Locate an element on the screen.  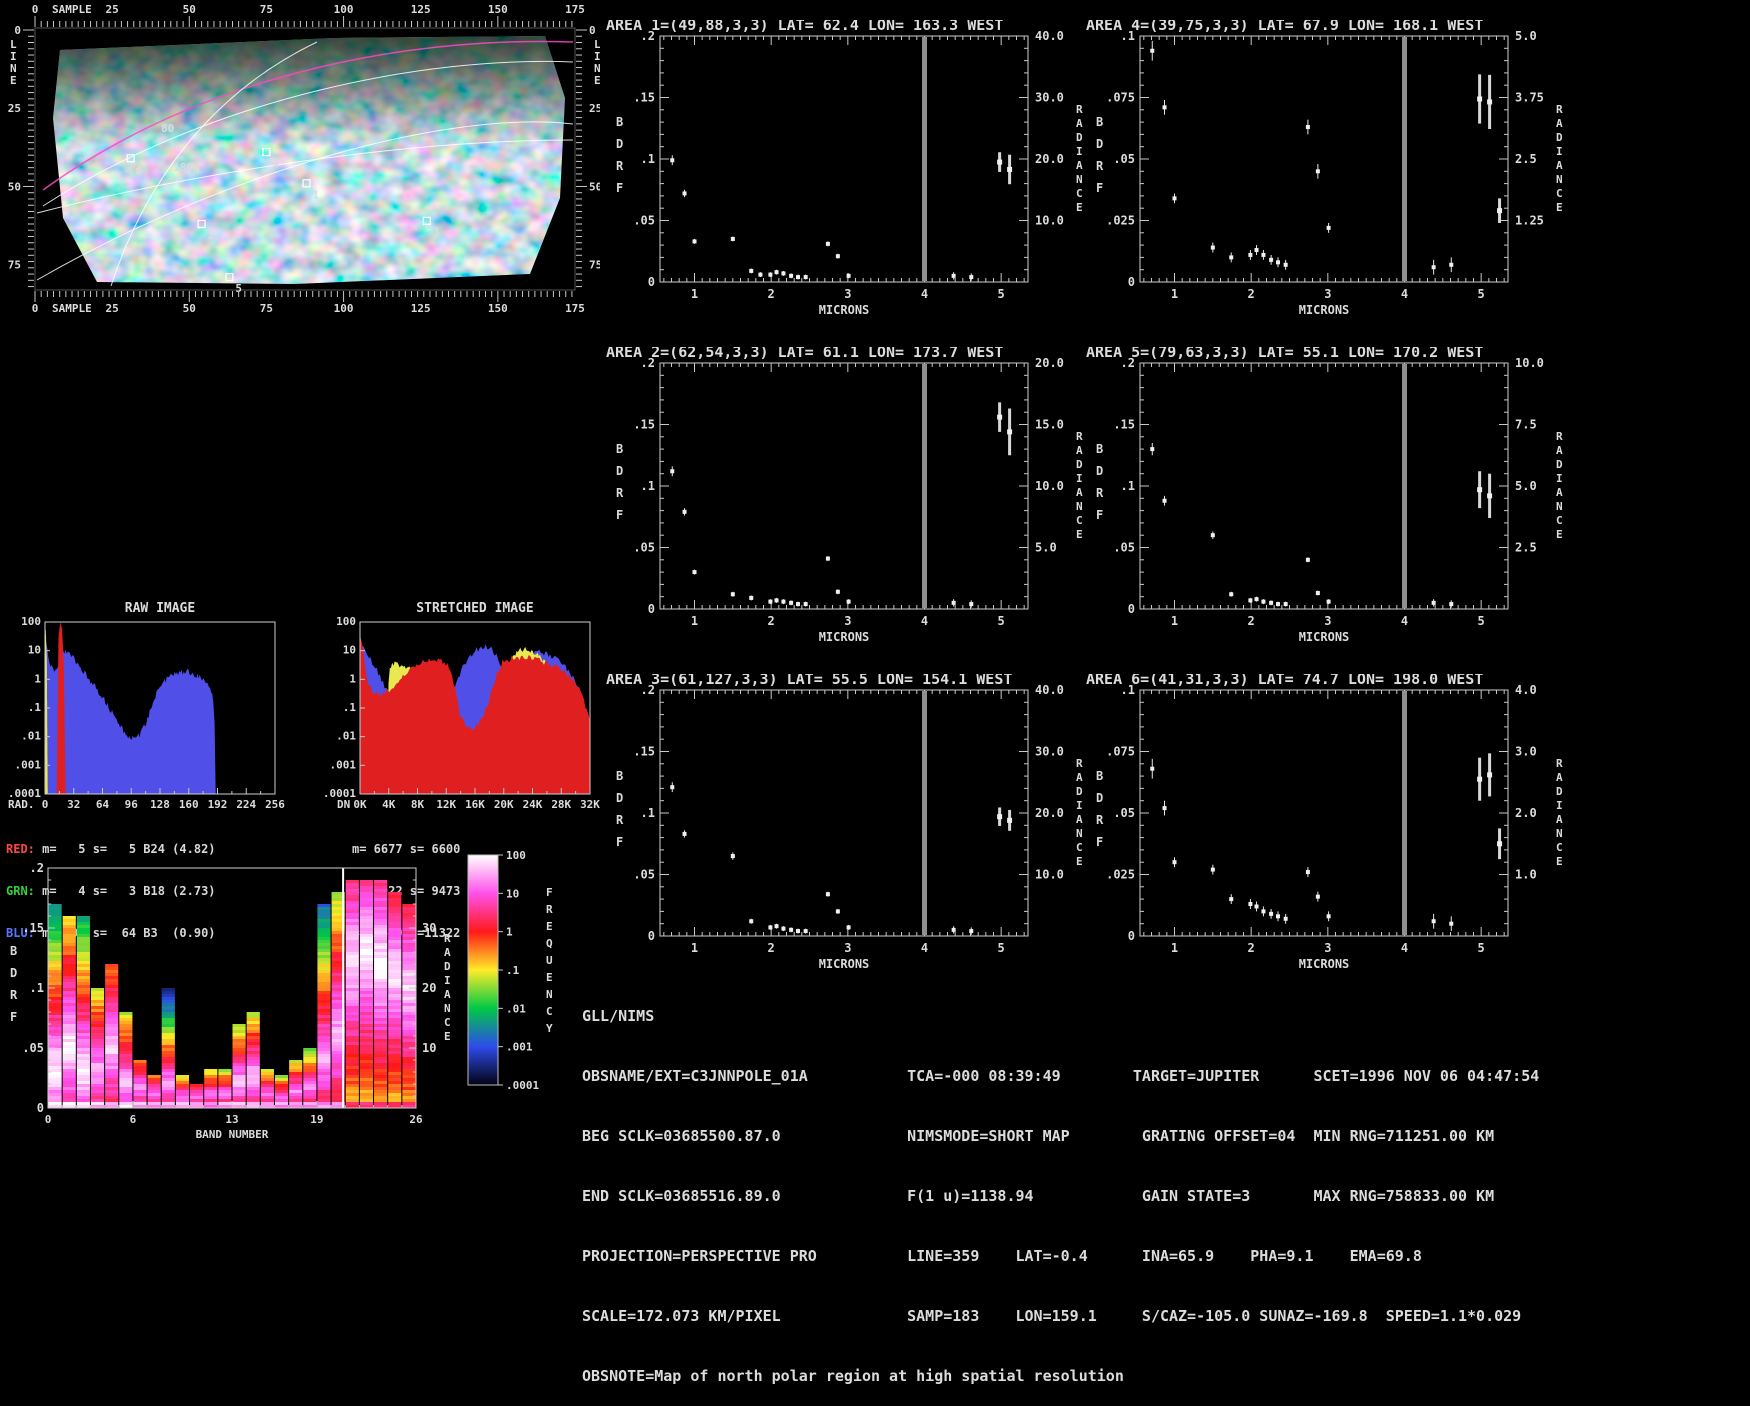
y2-axis-label: N is located at coordinates (1079, 833).